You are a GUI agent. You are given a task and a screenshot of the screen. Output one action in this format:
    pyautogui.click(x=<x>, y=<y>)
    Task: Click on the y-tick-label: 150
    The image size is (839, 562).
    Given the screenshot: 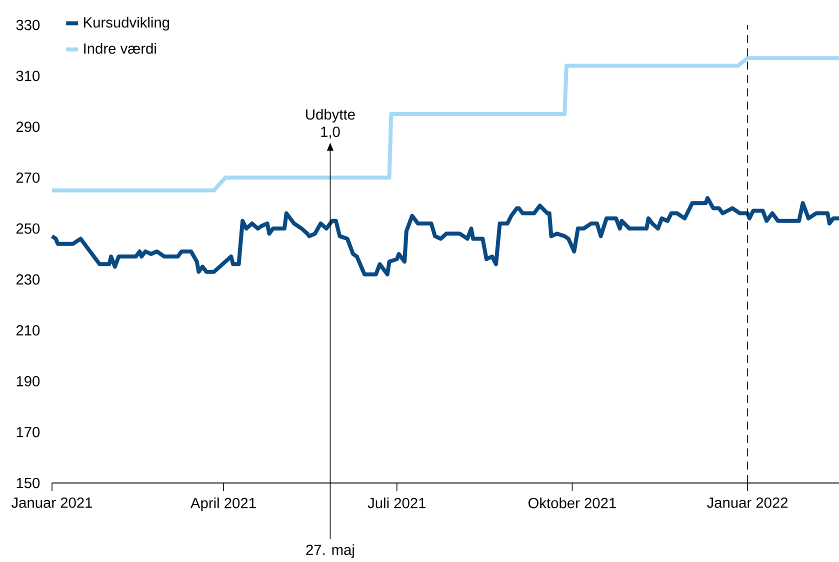 What is the action you would take?
    pyautogui.click(x=28, y=483)
    